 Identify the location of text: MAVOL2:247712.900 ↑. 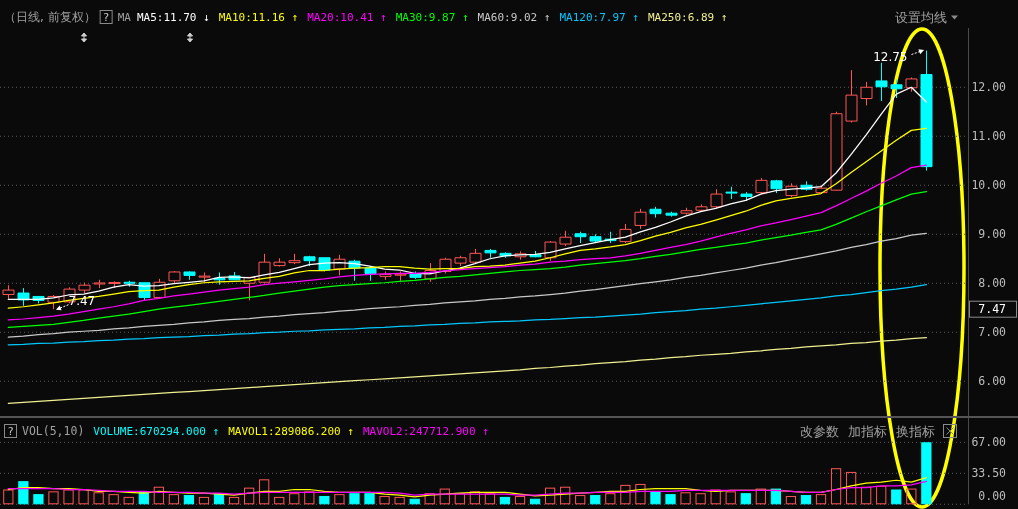
(426, 431).